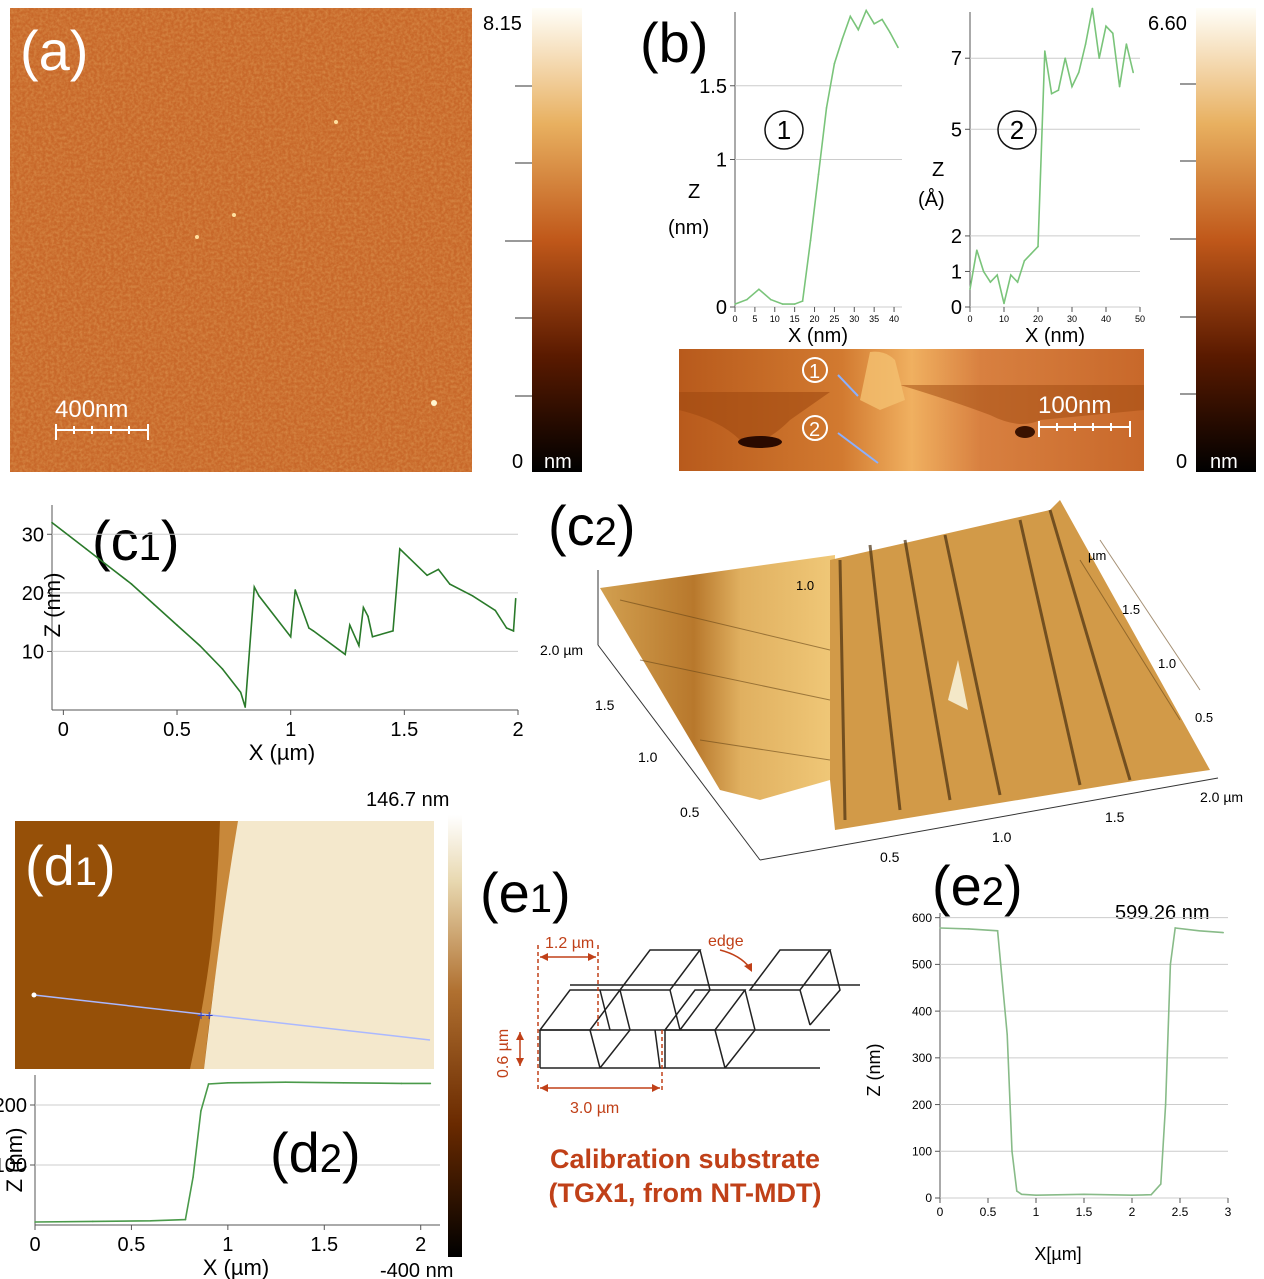  I want to click on edge-label: edge, so click(726, 941).